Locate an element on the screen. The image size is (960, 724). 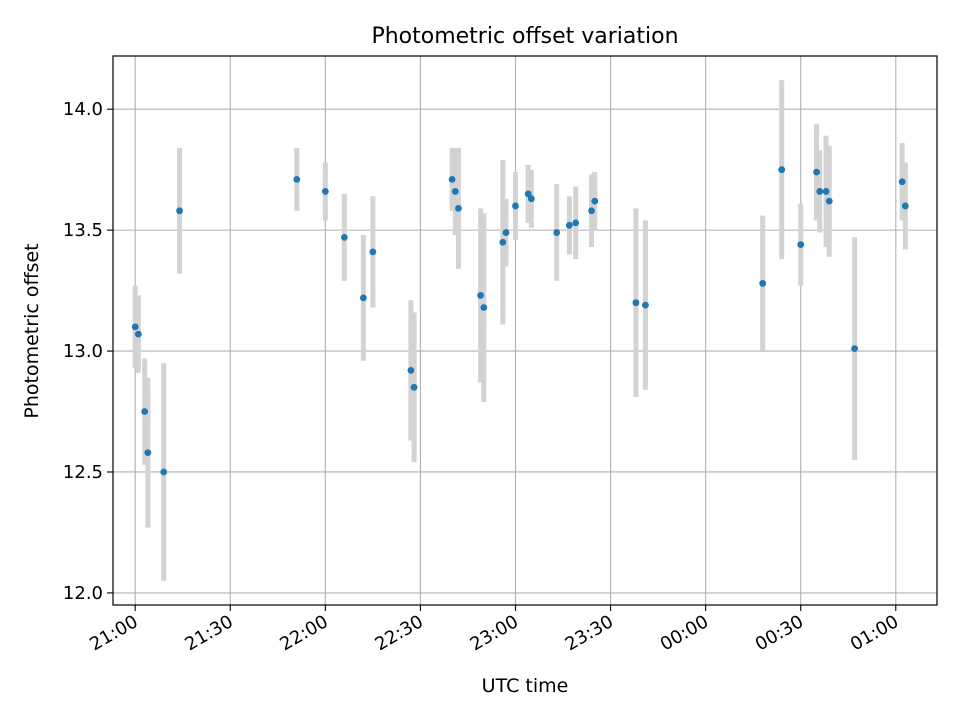
y-axis-ticks: 12.0 12.5 13.0 13.5 14.0 is located at coordinates (88, 351).